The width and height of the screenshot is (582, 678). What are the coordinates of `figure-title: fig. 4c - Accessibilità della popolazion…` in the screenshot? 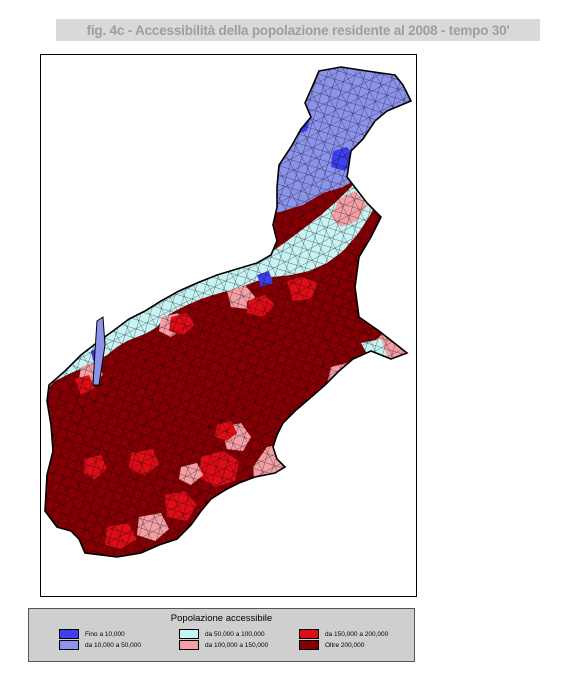 It's located at (298, 30).